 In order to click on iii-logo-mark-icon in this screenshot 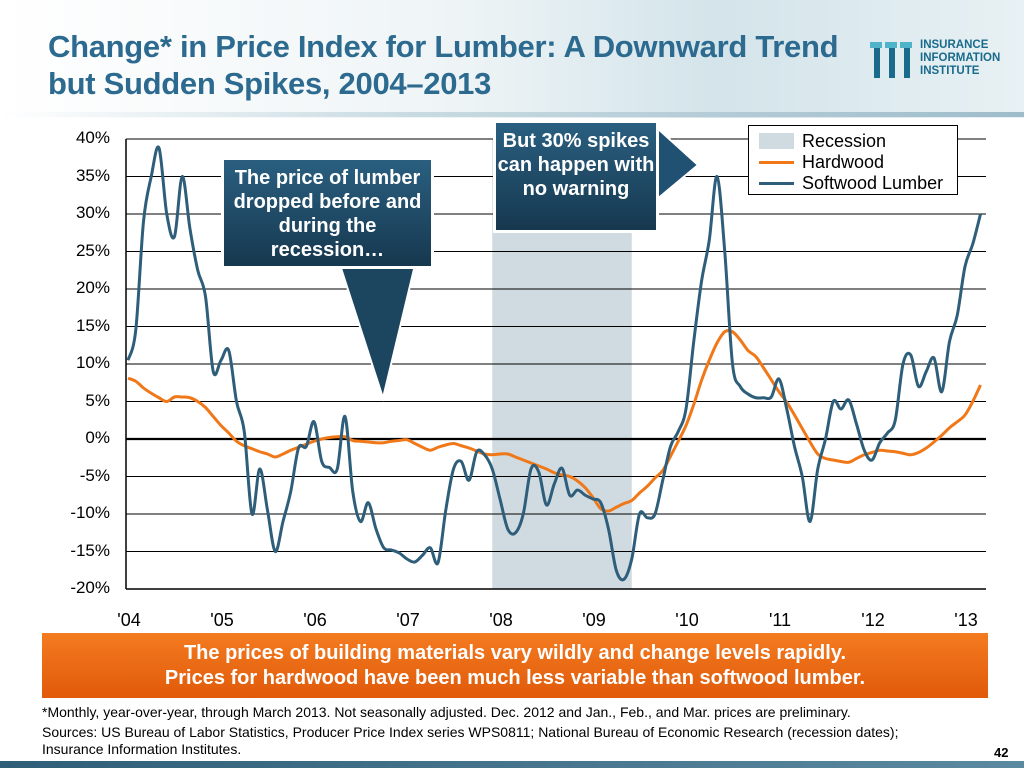, I will do `click(891, 60)`.